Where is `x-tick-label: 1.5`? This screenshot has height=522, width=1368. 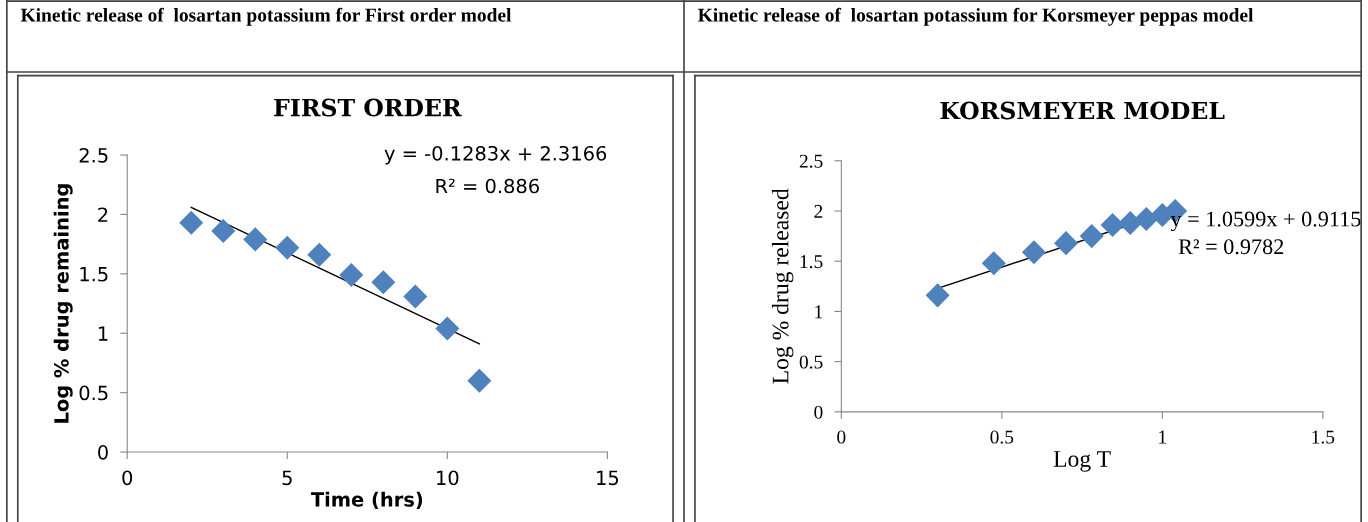
x-tick-label: 1.5 is located at coordinates (1323, 437).